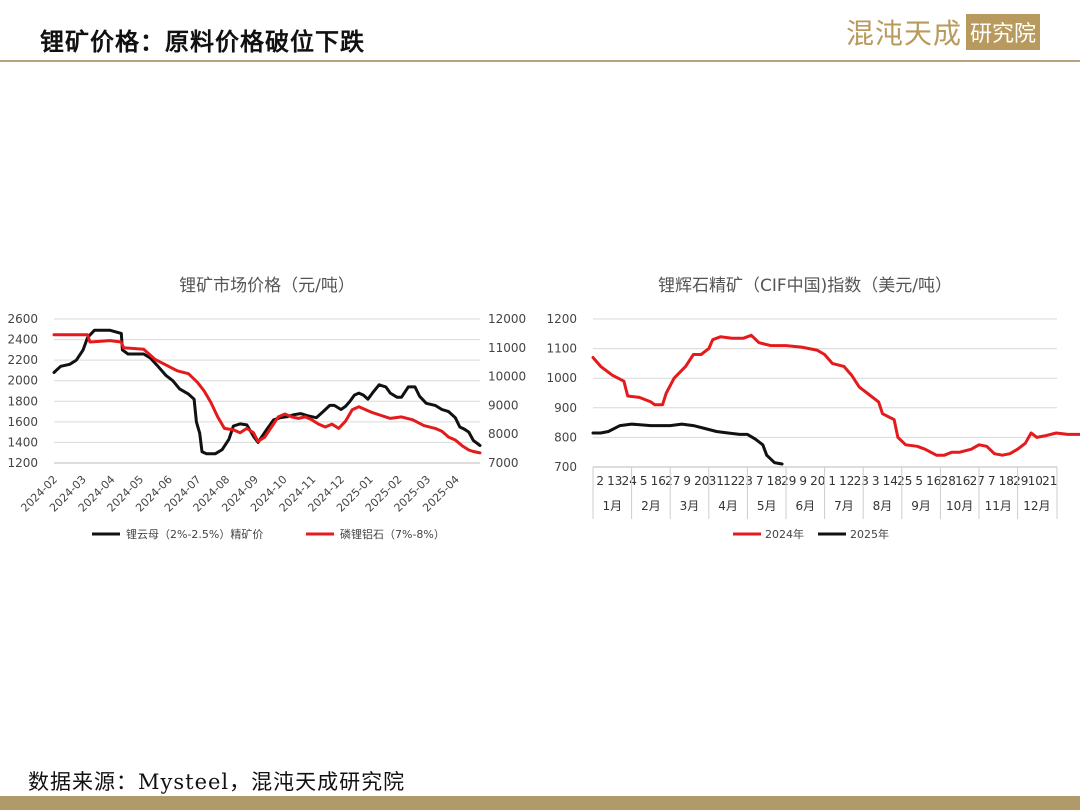  What do you see at coordinates (22, 463) in the screenshot?
I see `y-left-tick-label: 1200` at bounding box center [22, 463].